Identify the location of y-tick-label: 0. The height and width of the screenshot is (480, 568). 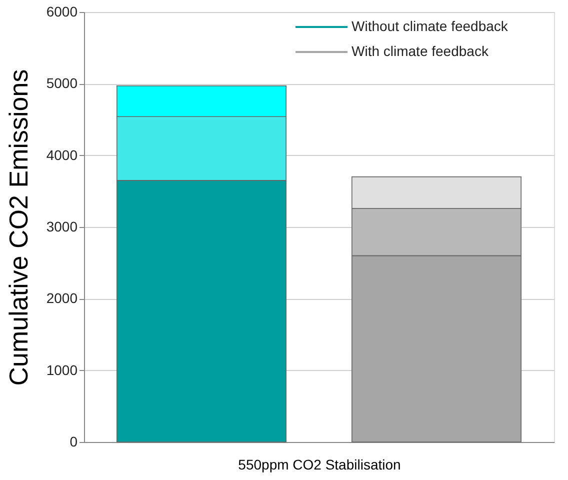
(74, 442).